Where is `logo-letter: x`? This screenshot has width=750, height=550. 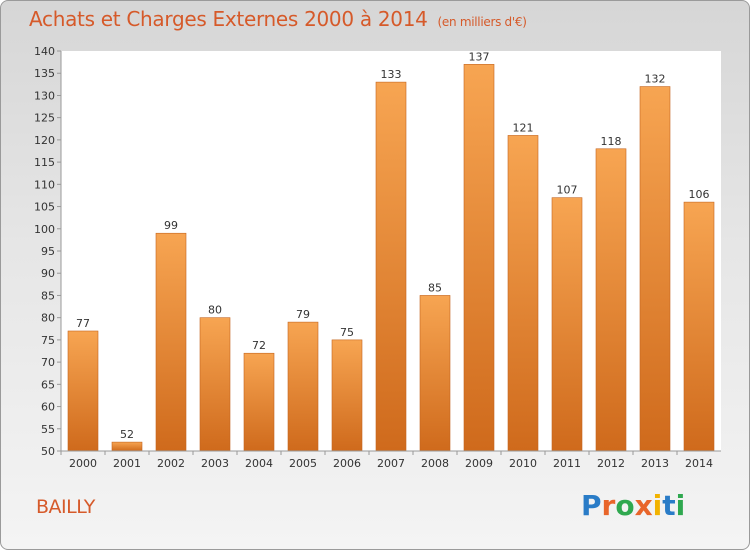
logo-letter: x is located at coordinates (643, 505).